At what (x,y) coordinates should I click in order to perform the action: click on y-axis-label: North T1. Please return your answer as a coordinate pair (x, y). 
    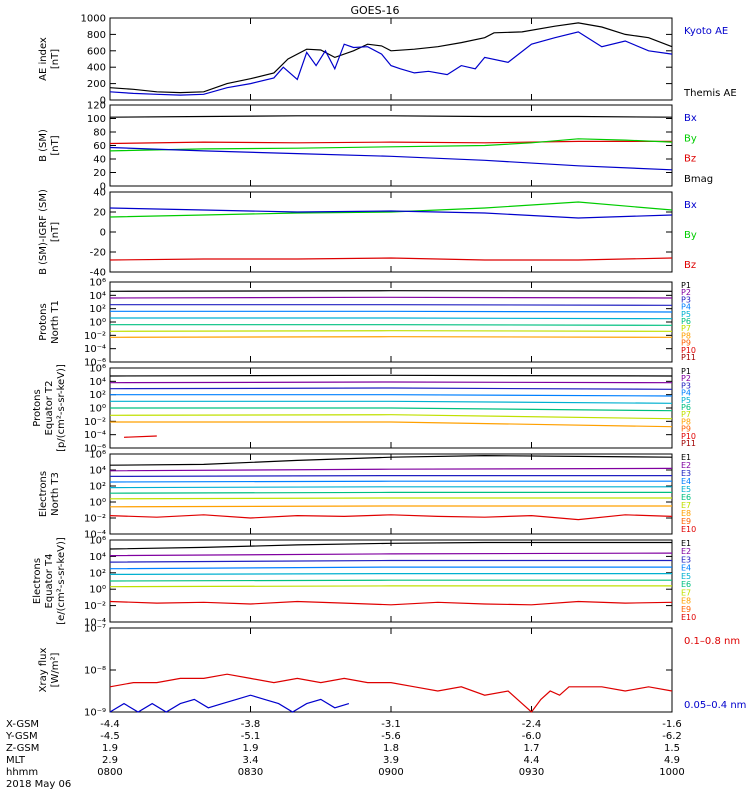
    Looking at the image, I should click on (55, 322).